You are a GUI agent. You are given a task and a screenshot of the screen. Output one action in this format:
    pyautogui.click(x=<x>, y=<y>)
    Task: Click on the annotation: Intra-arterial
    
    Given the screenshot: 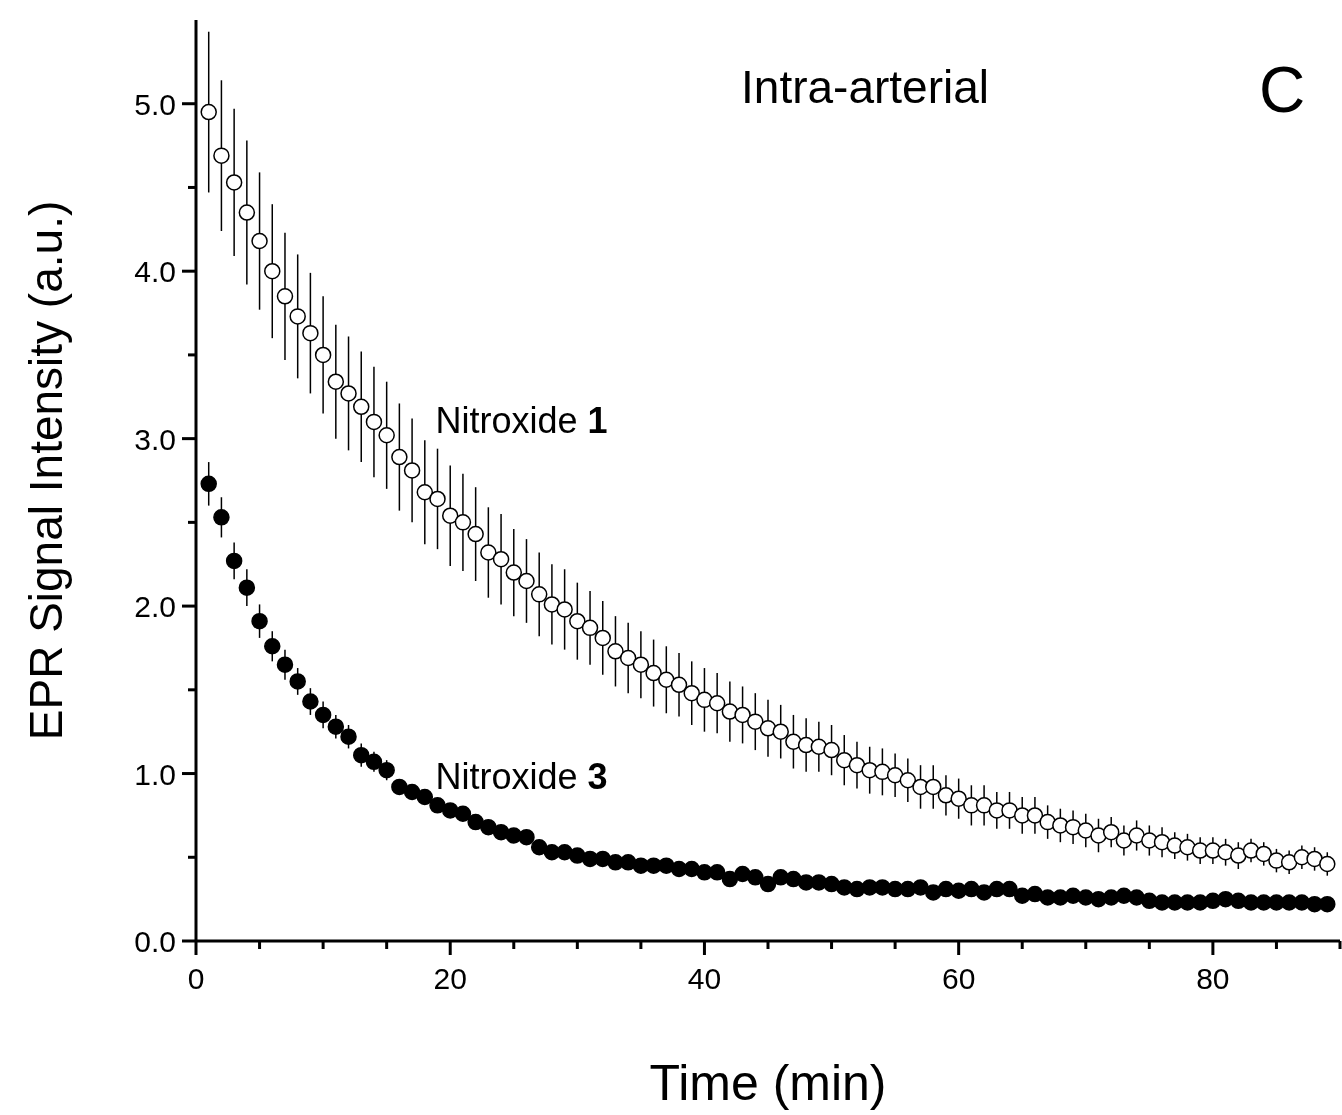 What is the action you would take?
    pyautogui.click(x=865, y=87)
    